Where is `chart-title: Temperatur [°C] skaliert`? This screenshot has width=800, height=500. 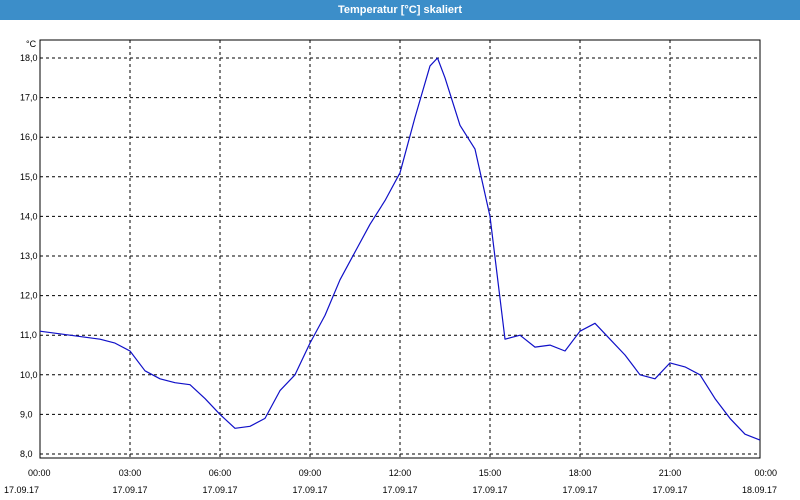 chart-title: Temperatur [°C] skaliert is located at coordinates (400, 10).